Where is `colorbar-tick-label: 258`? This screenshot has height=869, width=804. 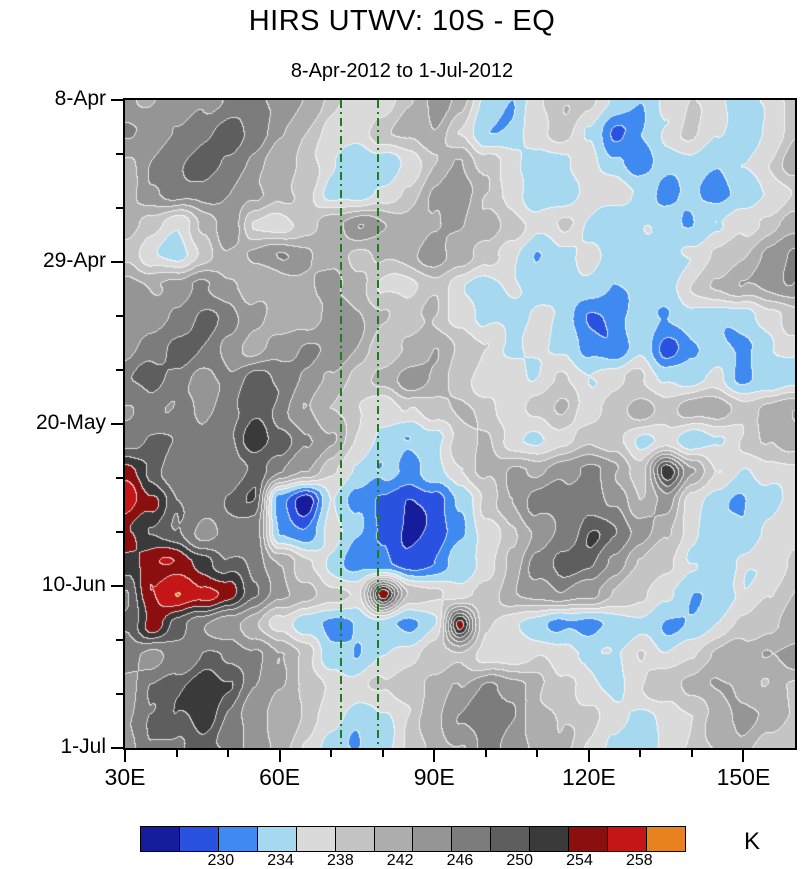
colorbar-tick-label: 258 is located at coordinates (639, 860).